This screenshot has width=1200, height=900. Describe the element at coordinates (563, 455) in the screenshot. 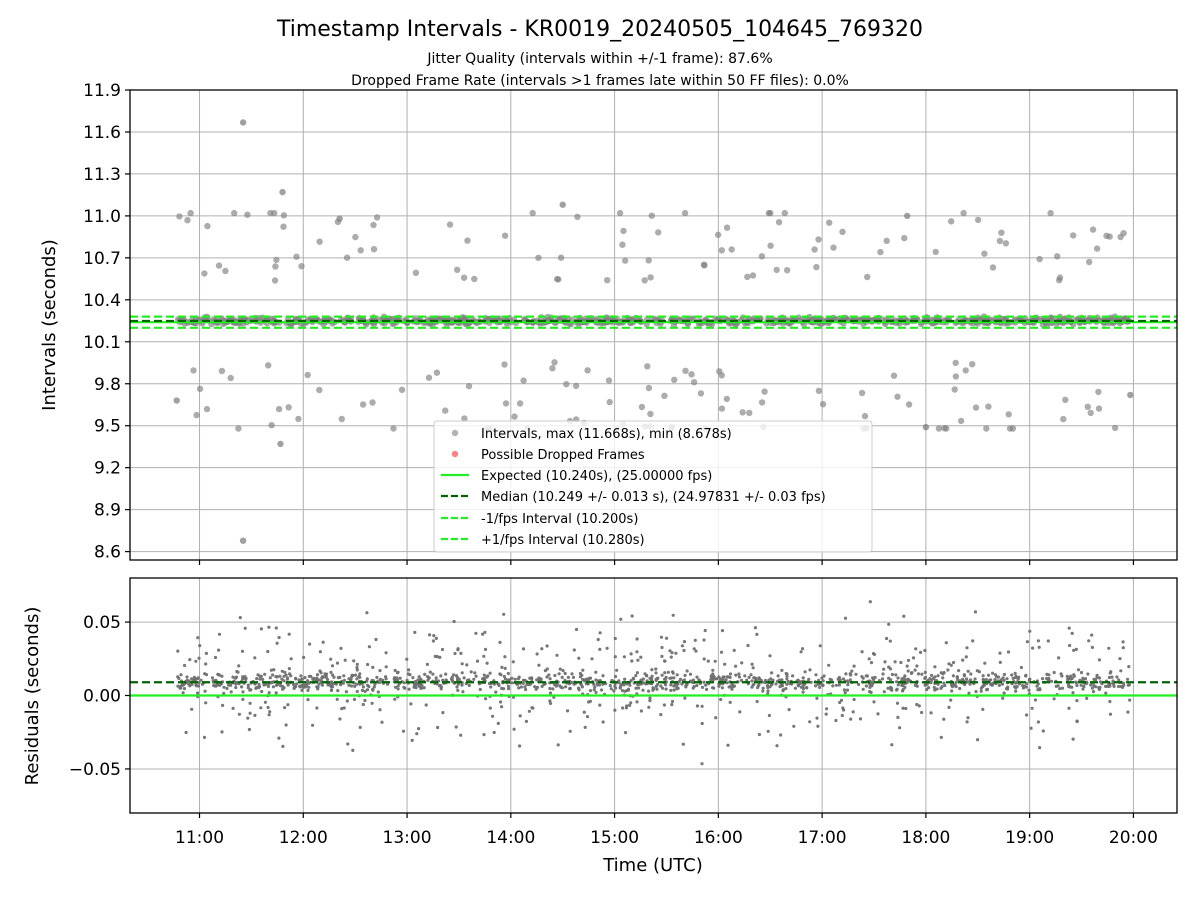

I see `legend-label-dropped: Possible Dropped Frames` at that location.